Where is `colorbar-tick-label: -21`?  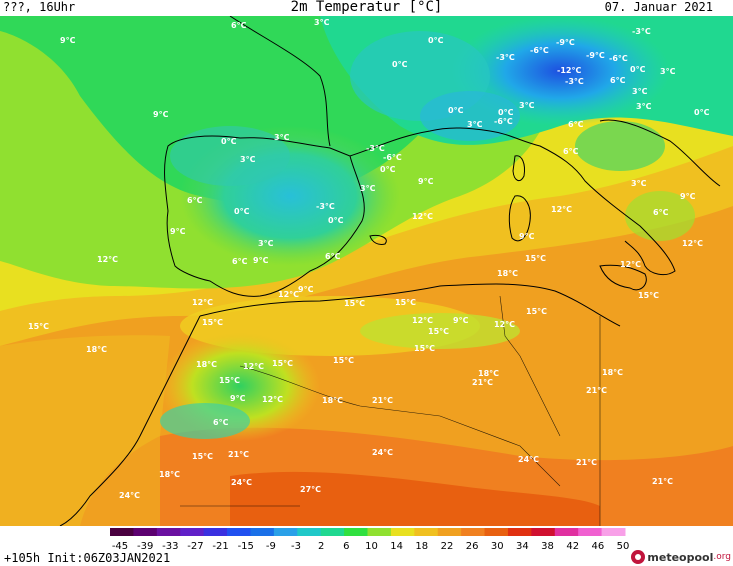
colorbar-tick-label: -21 is located at coordinates (220, 545).